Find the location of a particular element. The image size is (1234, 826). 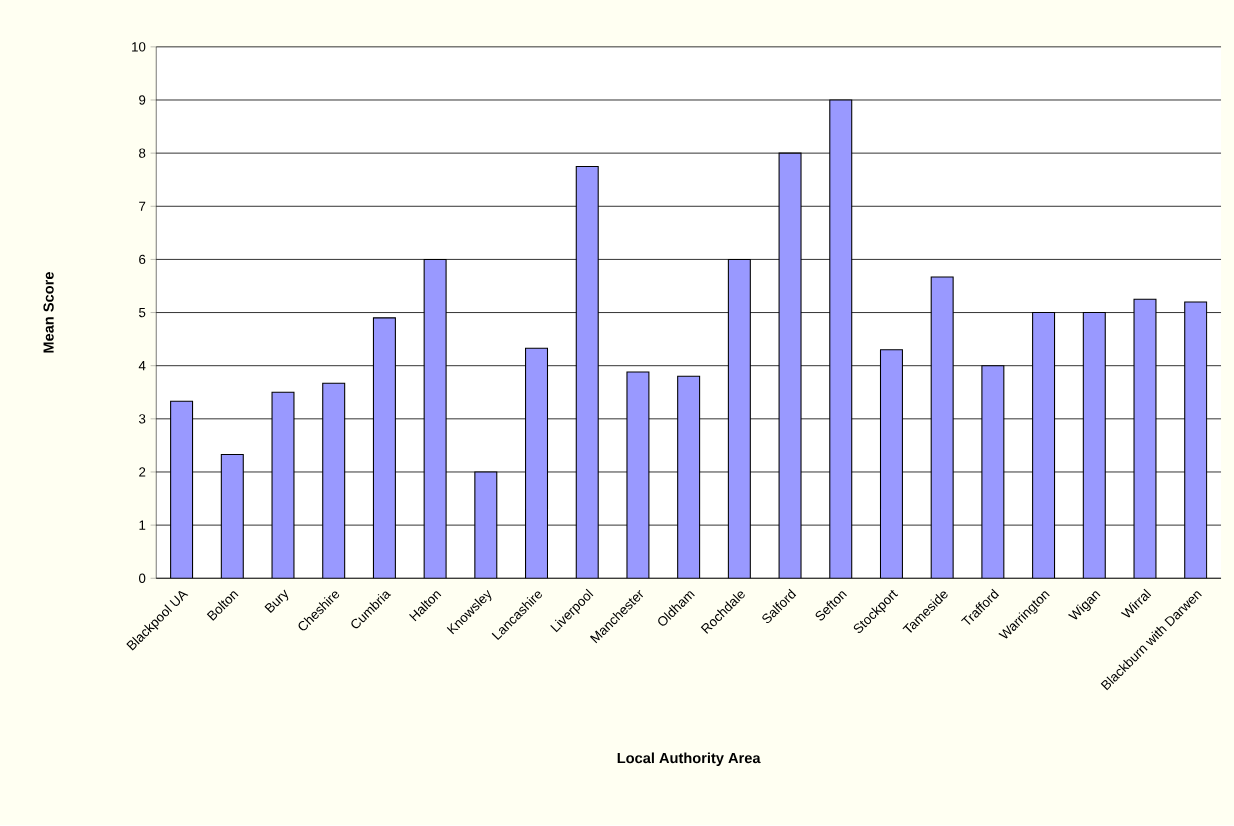

y-tick-label: 1 is located at coordinates (142, 525).